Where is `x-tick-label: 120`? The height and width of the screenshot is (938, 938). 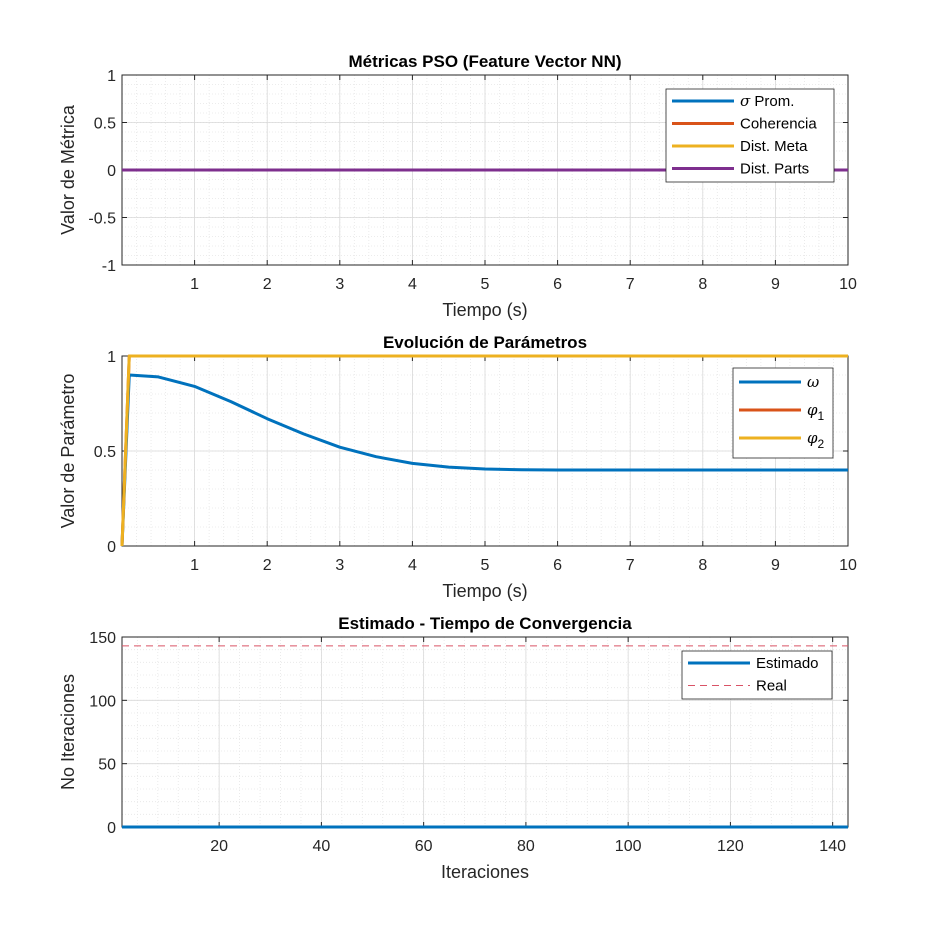
x-tick-label: 120 is located at coordinates (730, 846).